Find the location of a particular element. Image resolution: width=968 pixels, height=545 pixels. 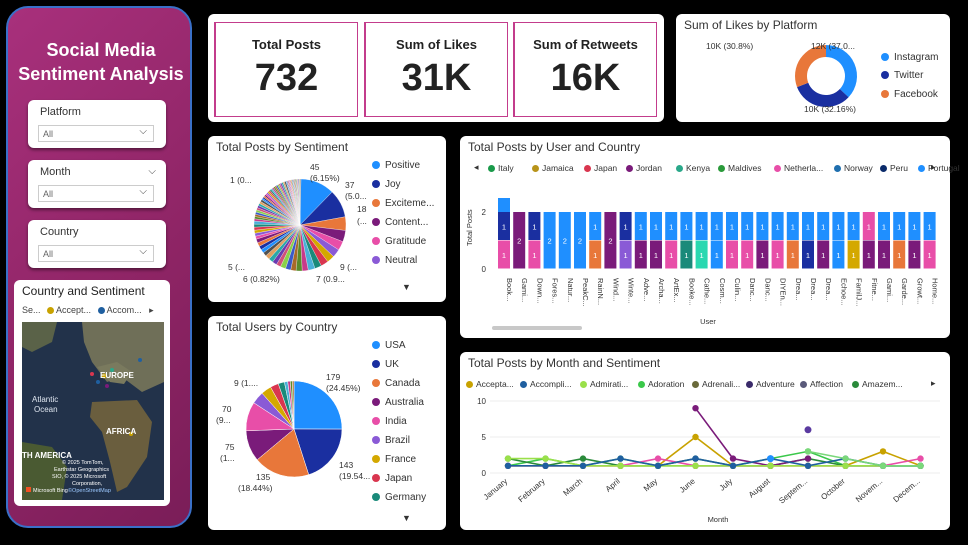

likes-donut-chart: 10K (30.8%) 12K (37.0... 10K (32.16%) is located at coordinates (813, 68).